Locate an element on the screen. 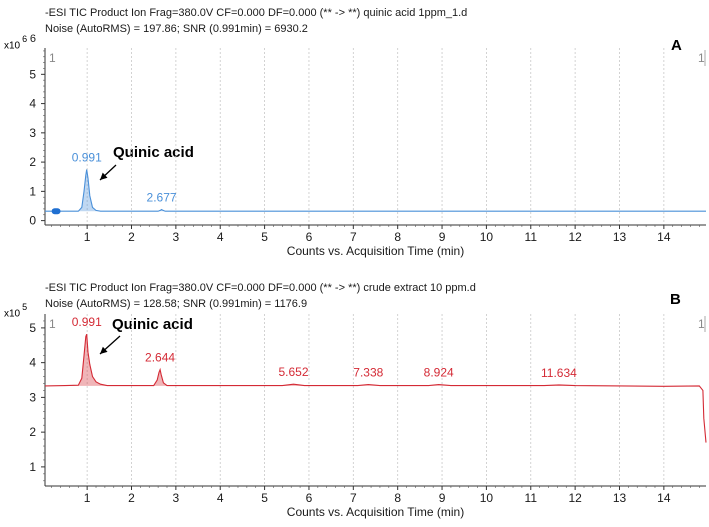 The image size is (709, 527). chart-b-y-tick-label-2: 2 is located at coordinates (32, 432).